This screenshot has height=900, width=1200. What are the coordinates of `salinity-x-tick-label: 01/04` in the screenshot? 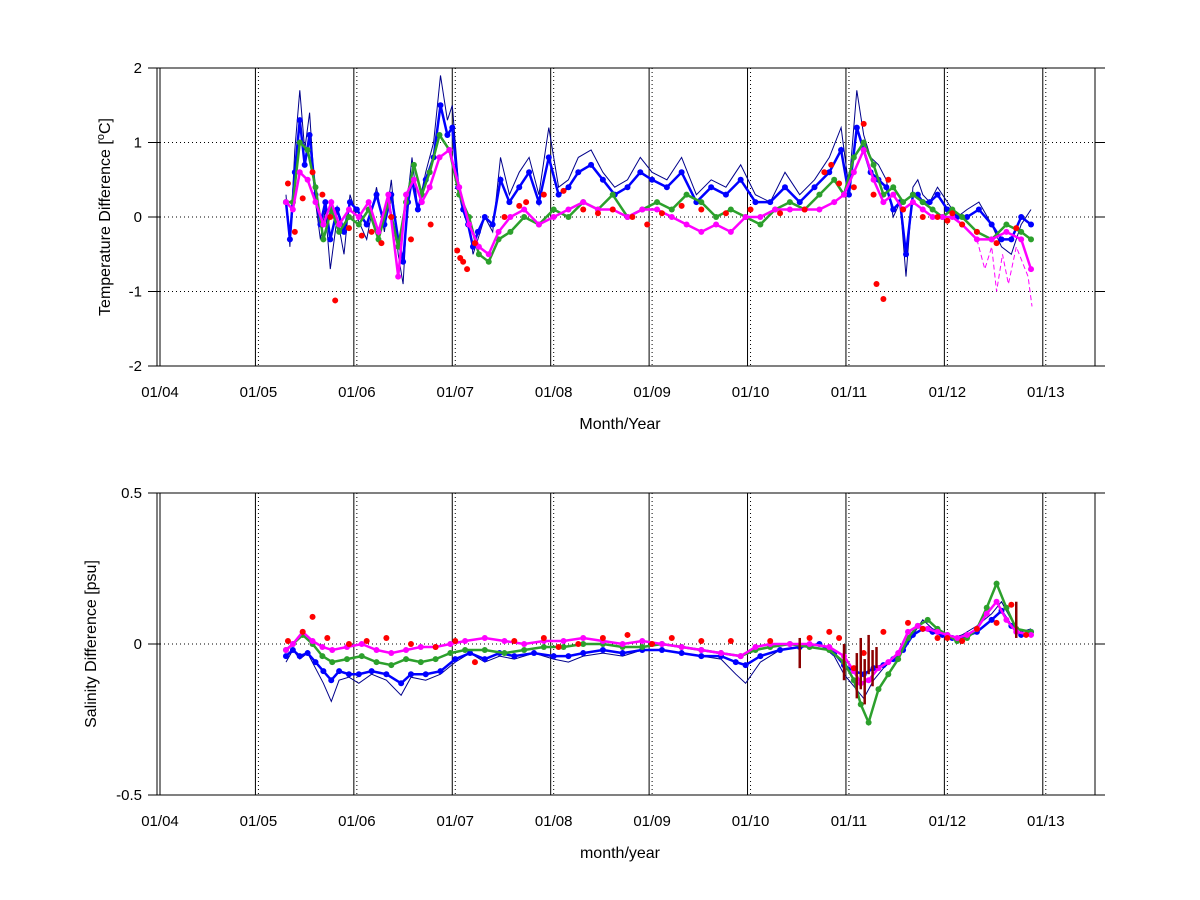 It's located at (160, 821).